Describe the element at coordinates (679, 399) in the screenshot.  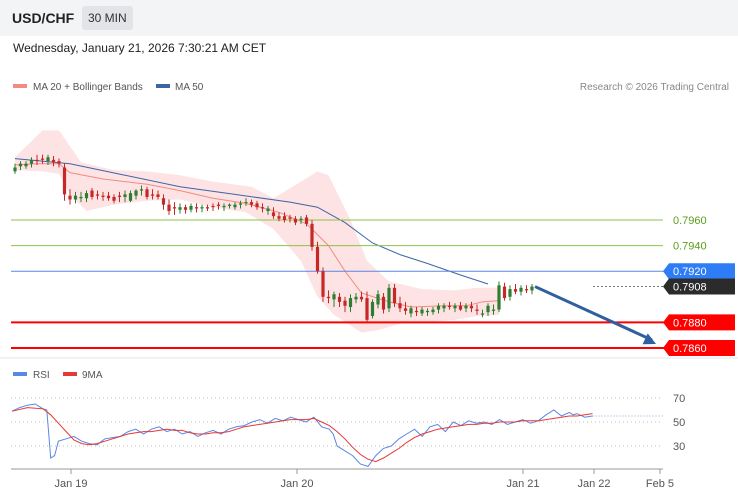
I see `rsi-tick-label: 70` at that location.